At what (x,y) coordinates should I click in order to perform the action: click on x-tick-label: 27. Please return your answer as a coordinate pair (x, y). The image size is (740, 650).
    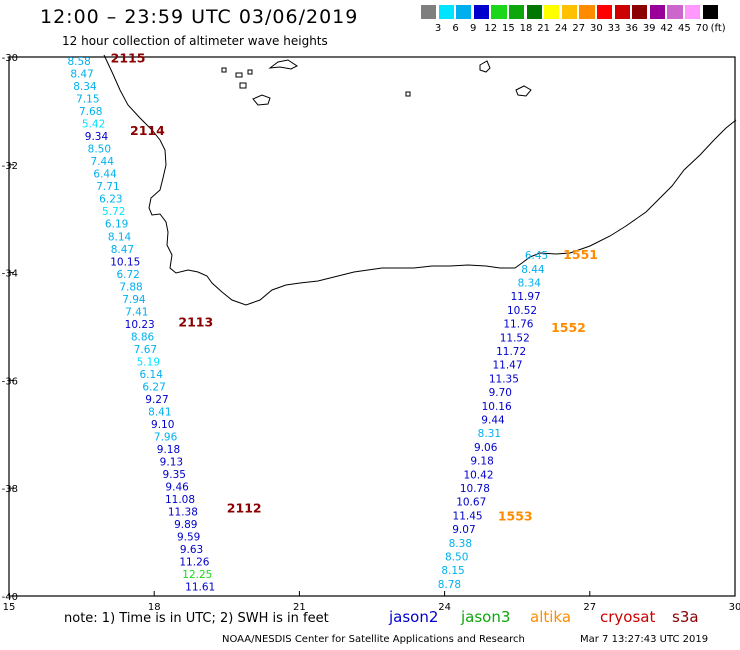
    Looking at the image, I should click on (589, 607).